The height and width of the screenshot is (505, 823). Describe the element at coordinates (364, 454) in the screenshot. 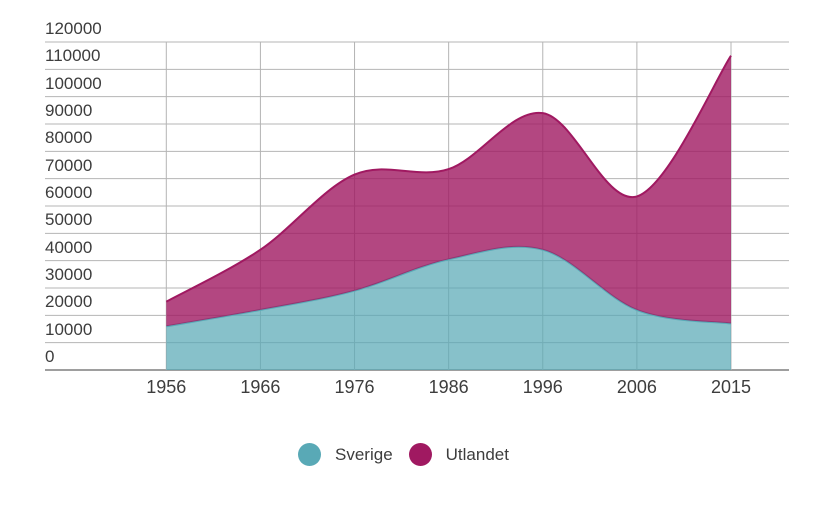

I see `legend-label-sverige: Sverige` at that location.